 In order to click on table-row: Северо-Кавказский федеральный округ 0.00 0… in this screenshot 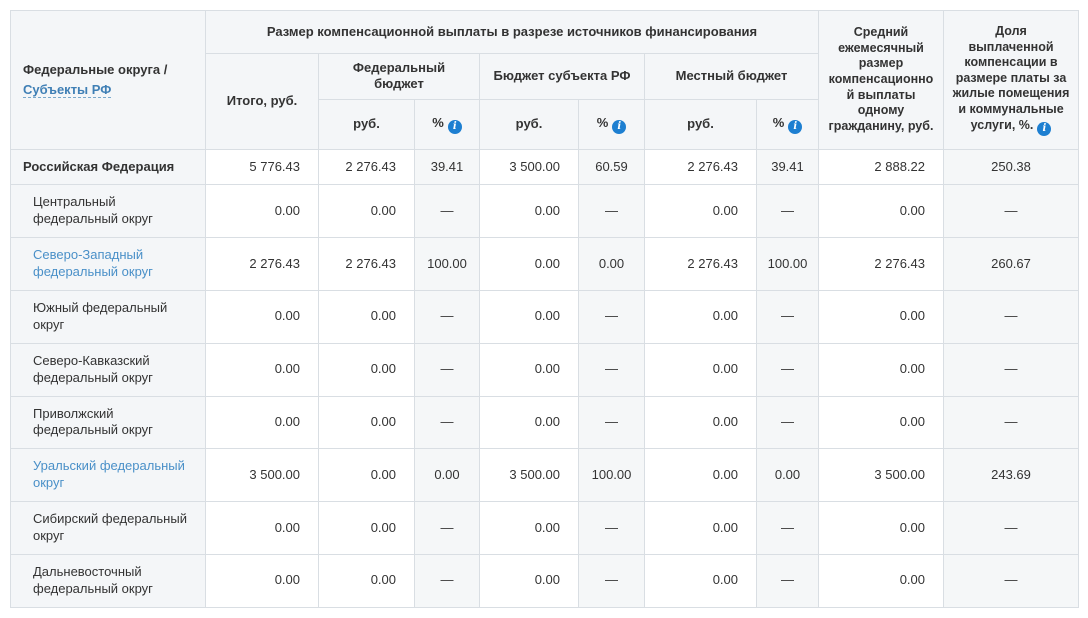, I will do `click(544, 369)`.